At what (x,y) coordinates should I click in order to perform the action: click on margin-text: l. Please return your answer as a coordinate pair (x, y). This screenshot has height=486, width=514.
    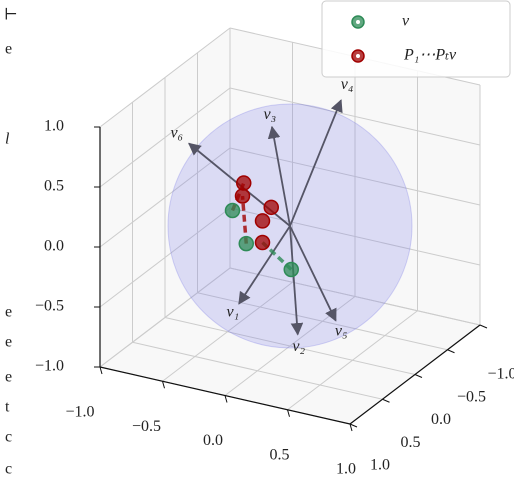
    Looking at the image, I should click on (7, 139).